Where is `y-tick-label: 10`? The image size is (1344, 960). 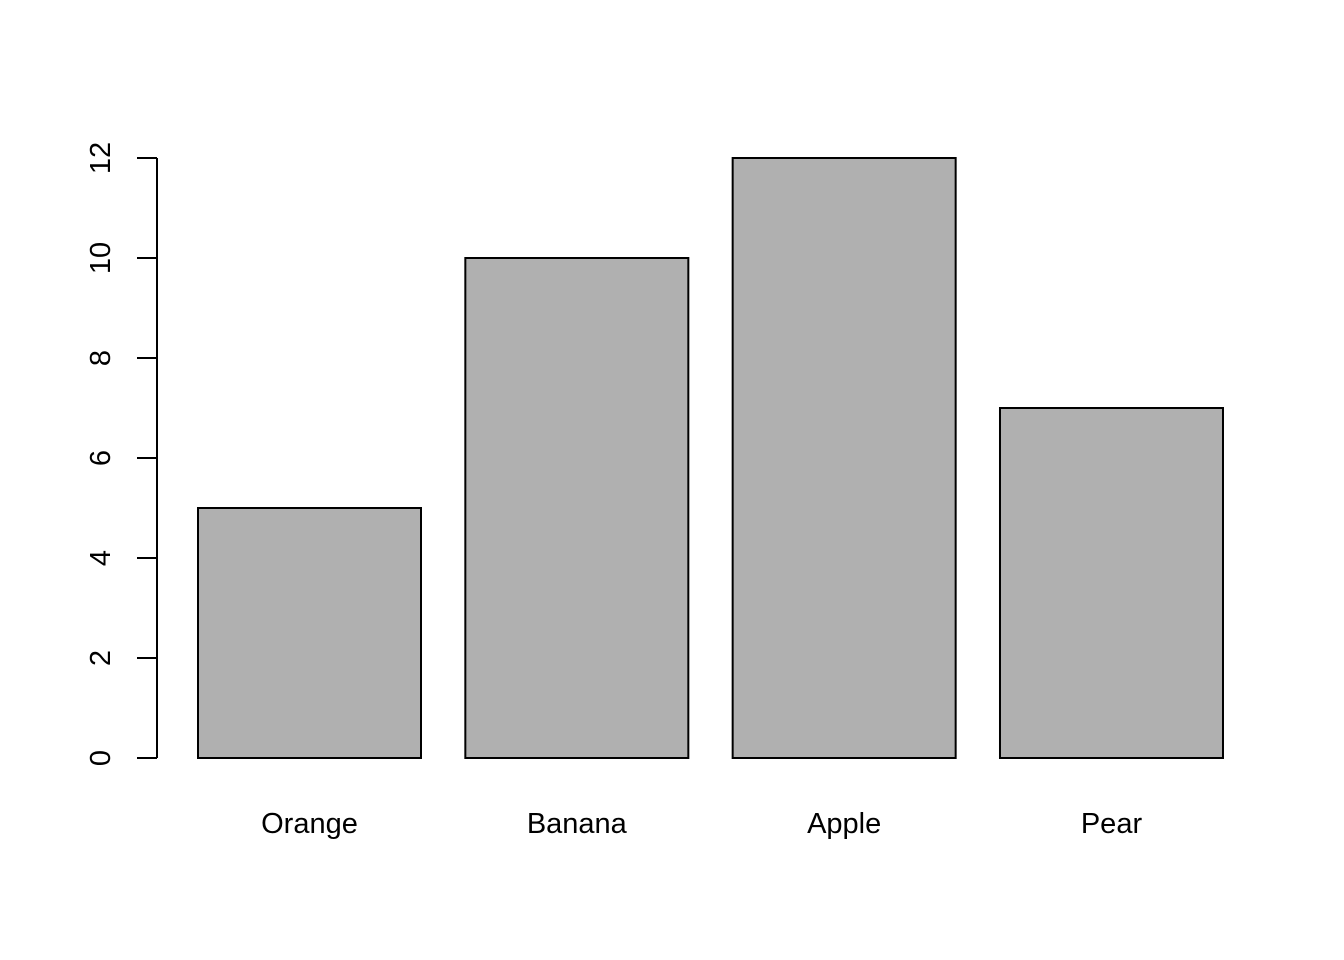
y-tick-label: 10 is located at coordinates (101, 258).